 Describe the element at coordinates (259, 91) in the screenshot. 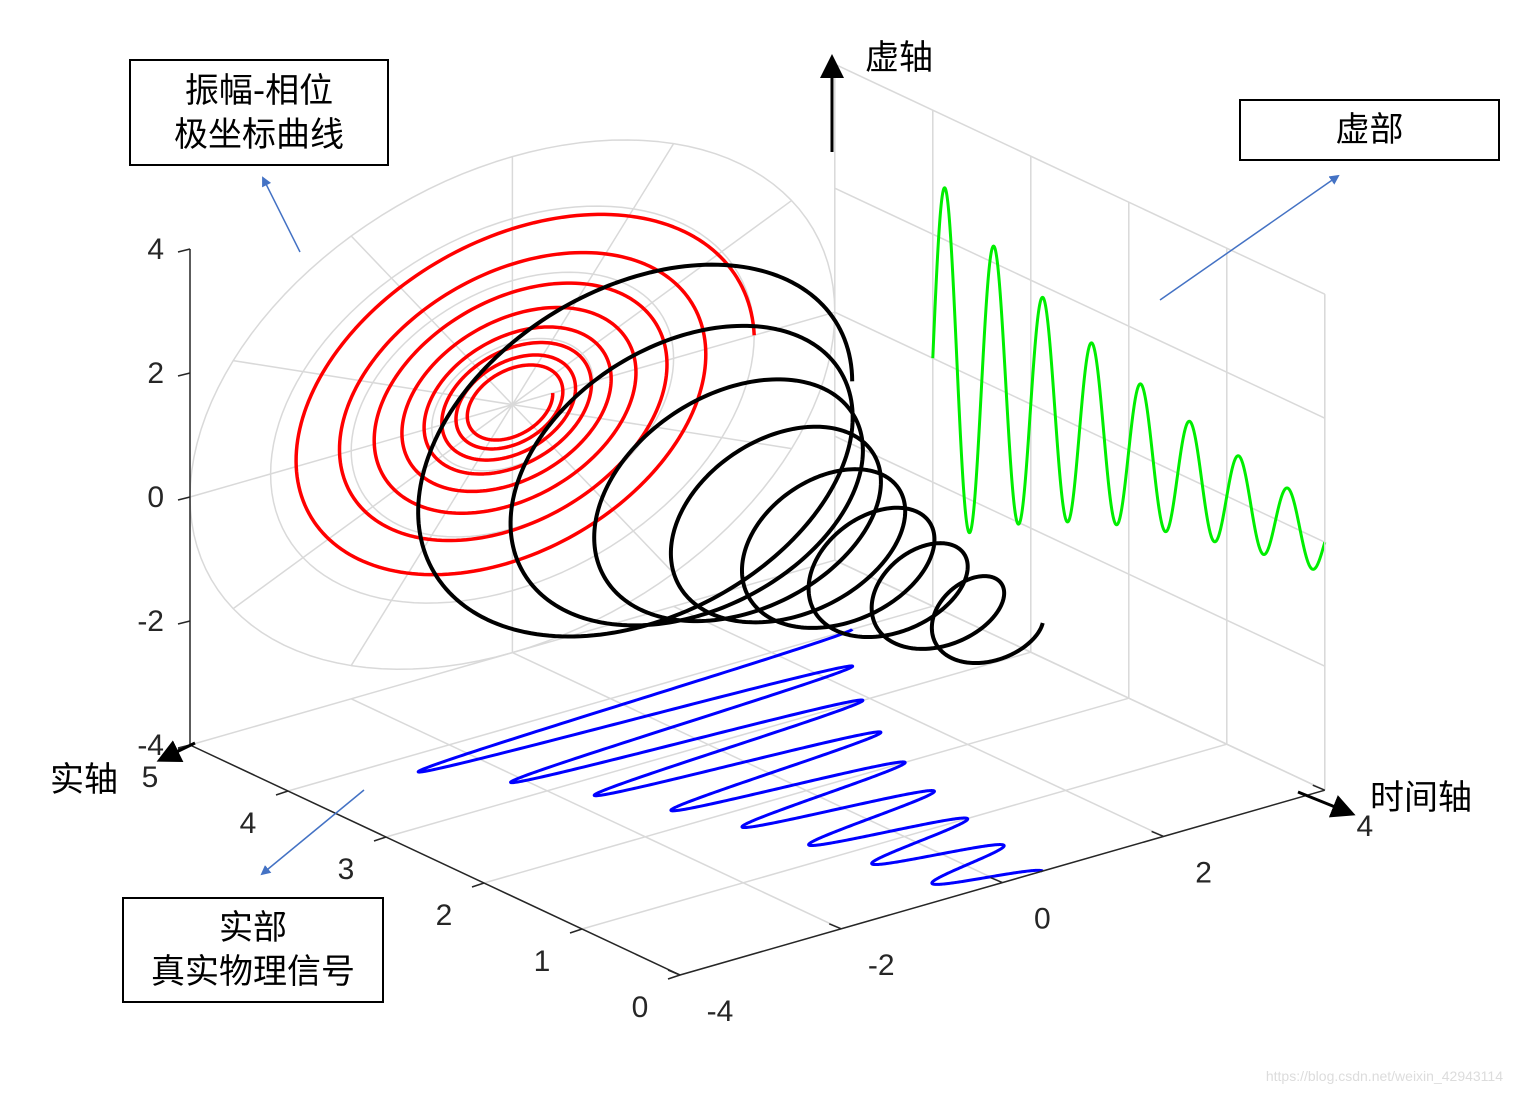

I see `polar-annotation-line1: 振幅-相位` at that location.